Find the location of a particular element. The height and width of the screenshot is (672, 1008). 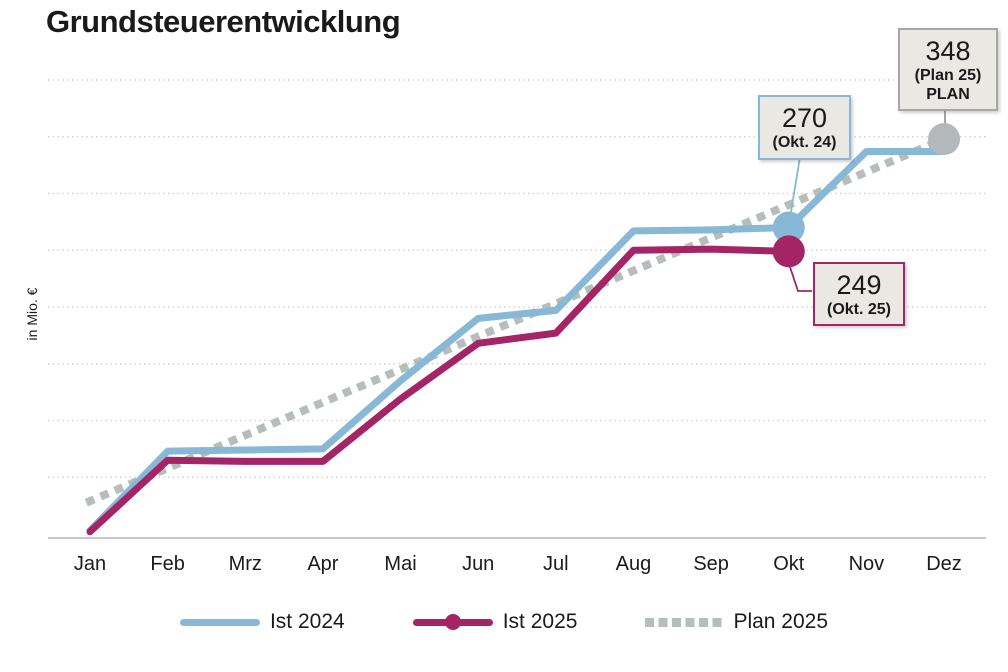

annotation-plan-label: (Plan 25) is located at coordinates (948, 75).